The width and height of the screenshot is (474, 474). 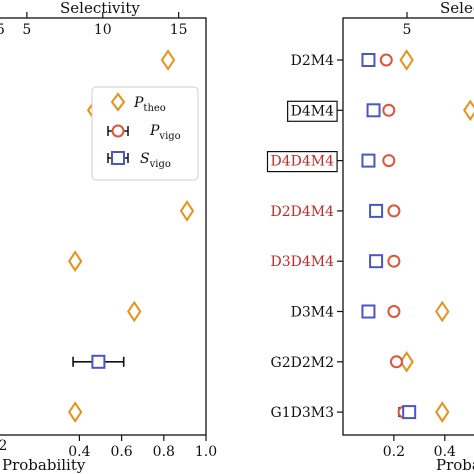 What do you see at coordinates (312, 61) in the screenshot?
I see `category-label: D2M4` at bounding box center [312, 61].